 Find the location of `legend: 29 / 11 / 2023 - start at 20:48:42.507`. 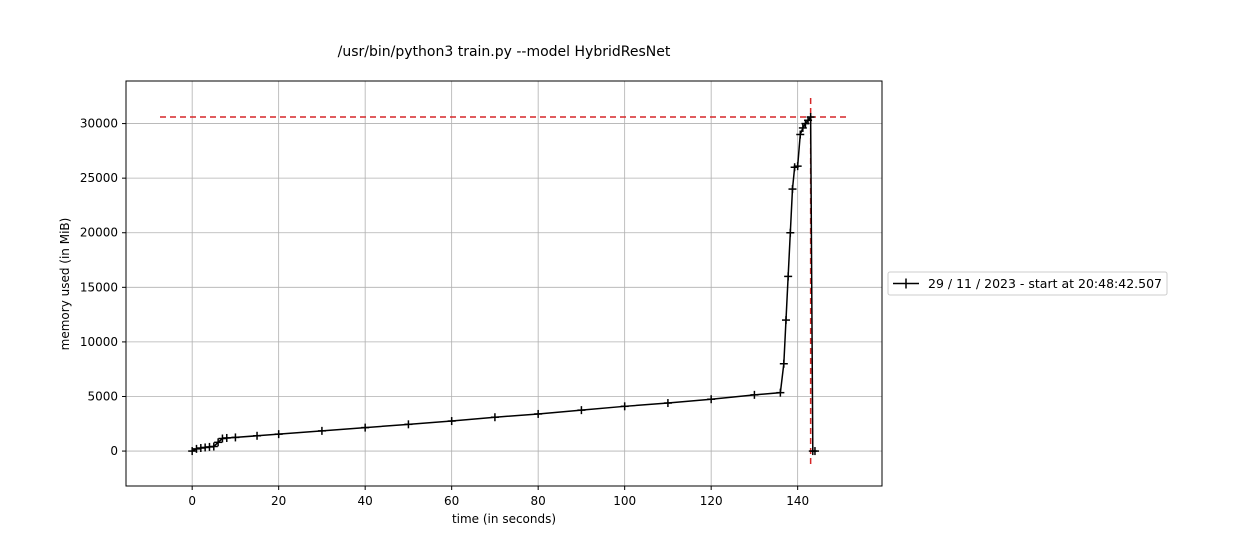

legend: 29 / 11 / 2023 - start at 20:48:42.507 is located at coordinates (1027, 283).